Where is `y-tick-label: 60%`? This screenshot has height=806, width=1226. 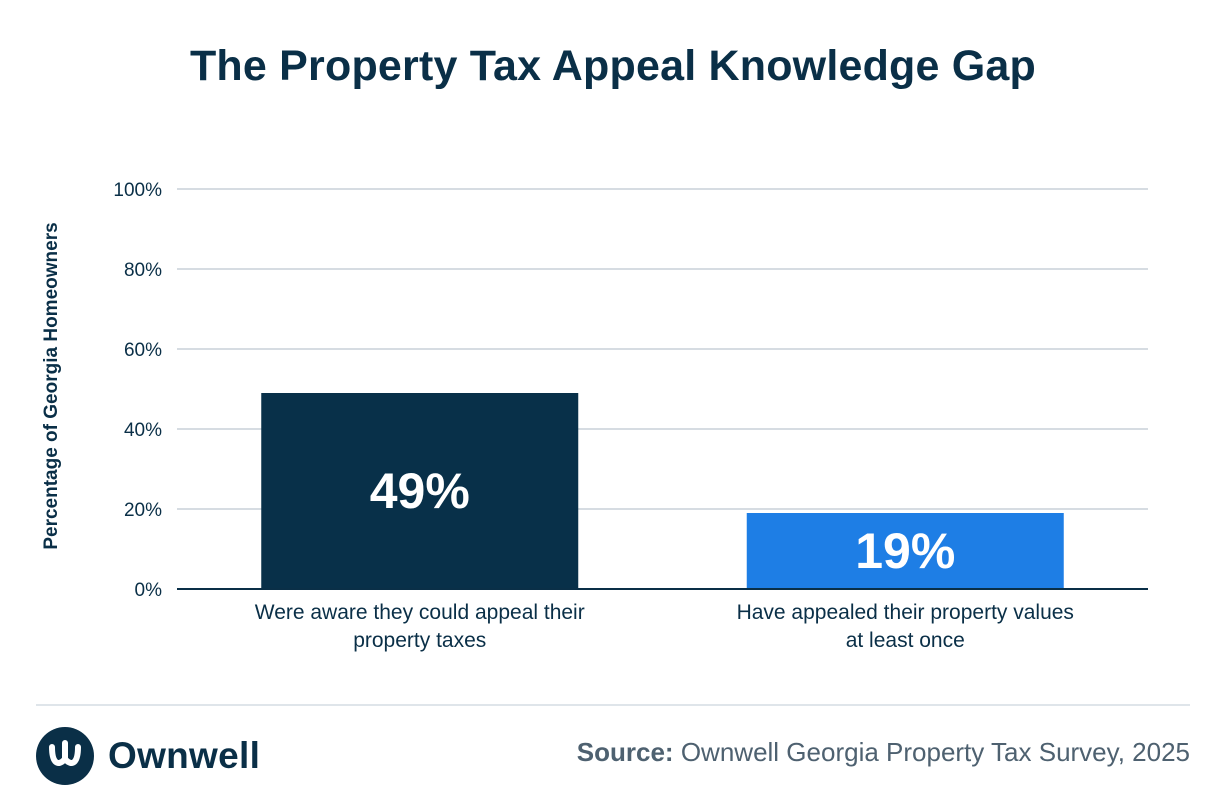 y-tick-label: 60% is located at coordinates (143, 350).